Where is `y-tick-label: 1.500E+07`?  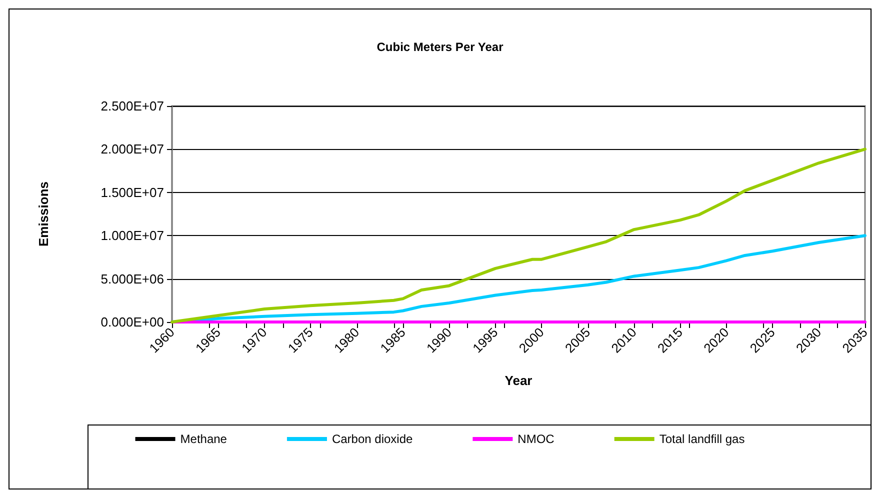 y-tick-label: 1.500E+07 is located at coordinates (132, 192).